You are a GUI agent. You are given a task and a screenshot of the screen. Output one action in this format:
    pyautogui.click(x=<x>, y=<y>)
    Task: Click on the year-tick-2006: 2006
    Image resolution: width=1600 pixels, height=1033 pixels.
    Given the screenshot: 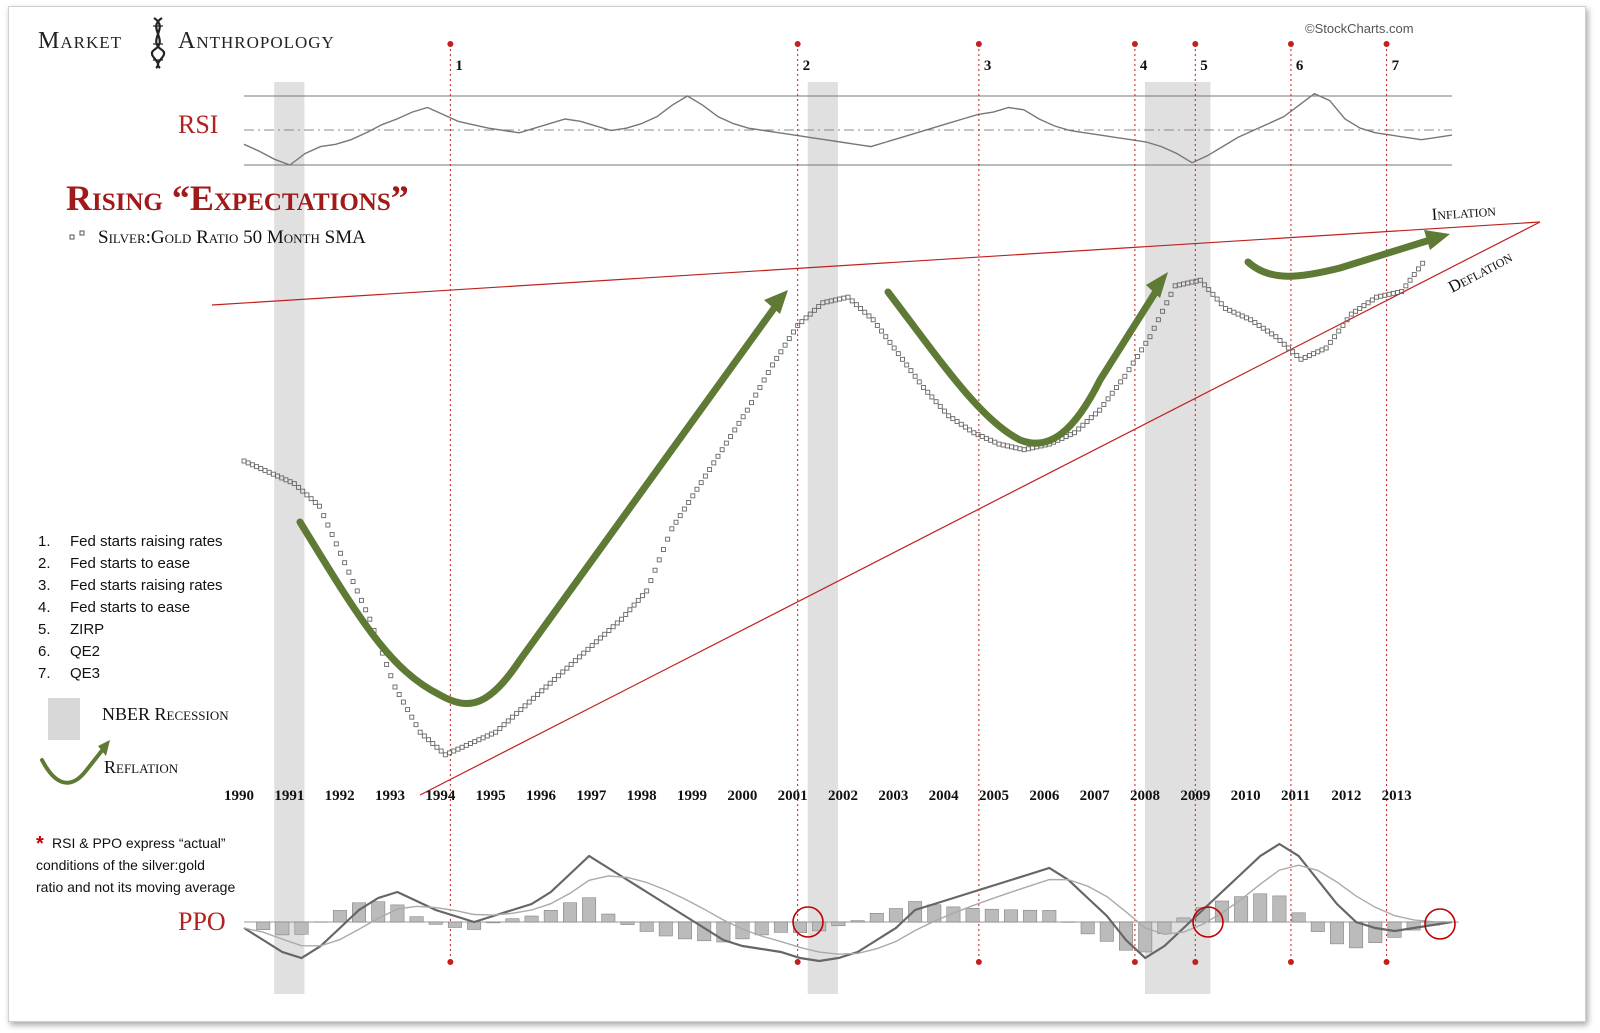 What is the action you would take?
    pyautogui.click(x=1044, y=796)
    